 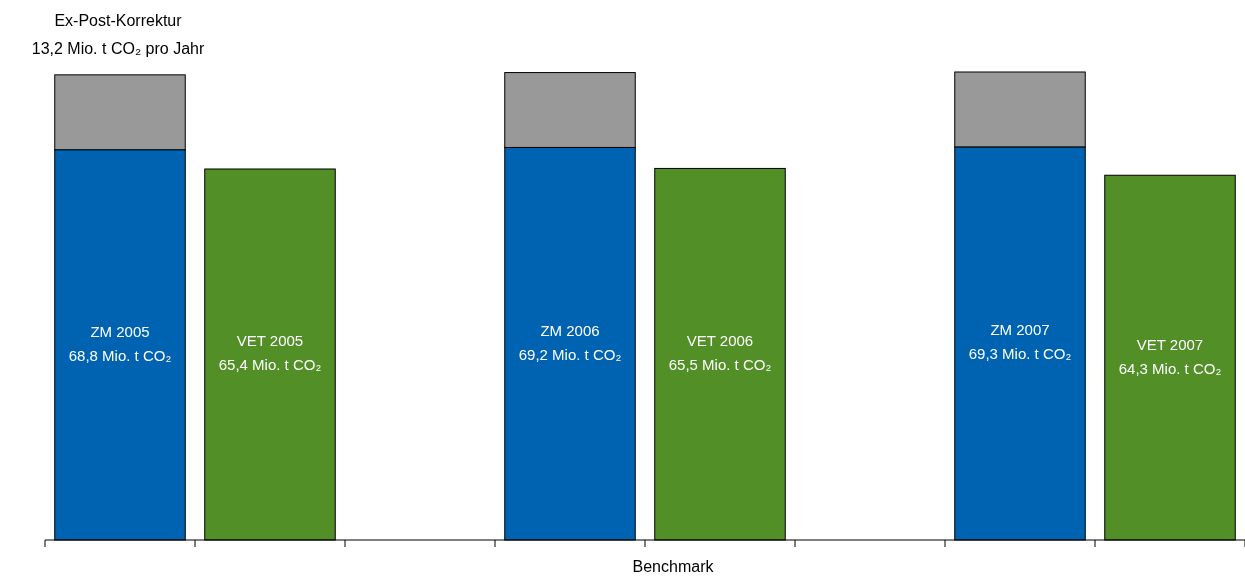 I want to click on data-label: VET 2007 64,3 Mio. t CO₂, so click(x=1170, y=356).